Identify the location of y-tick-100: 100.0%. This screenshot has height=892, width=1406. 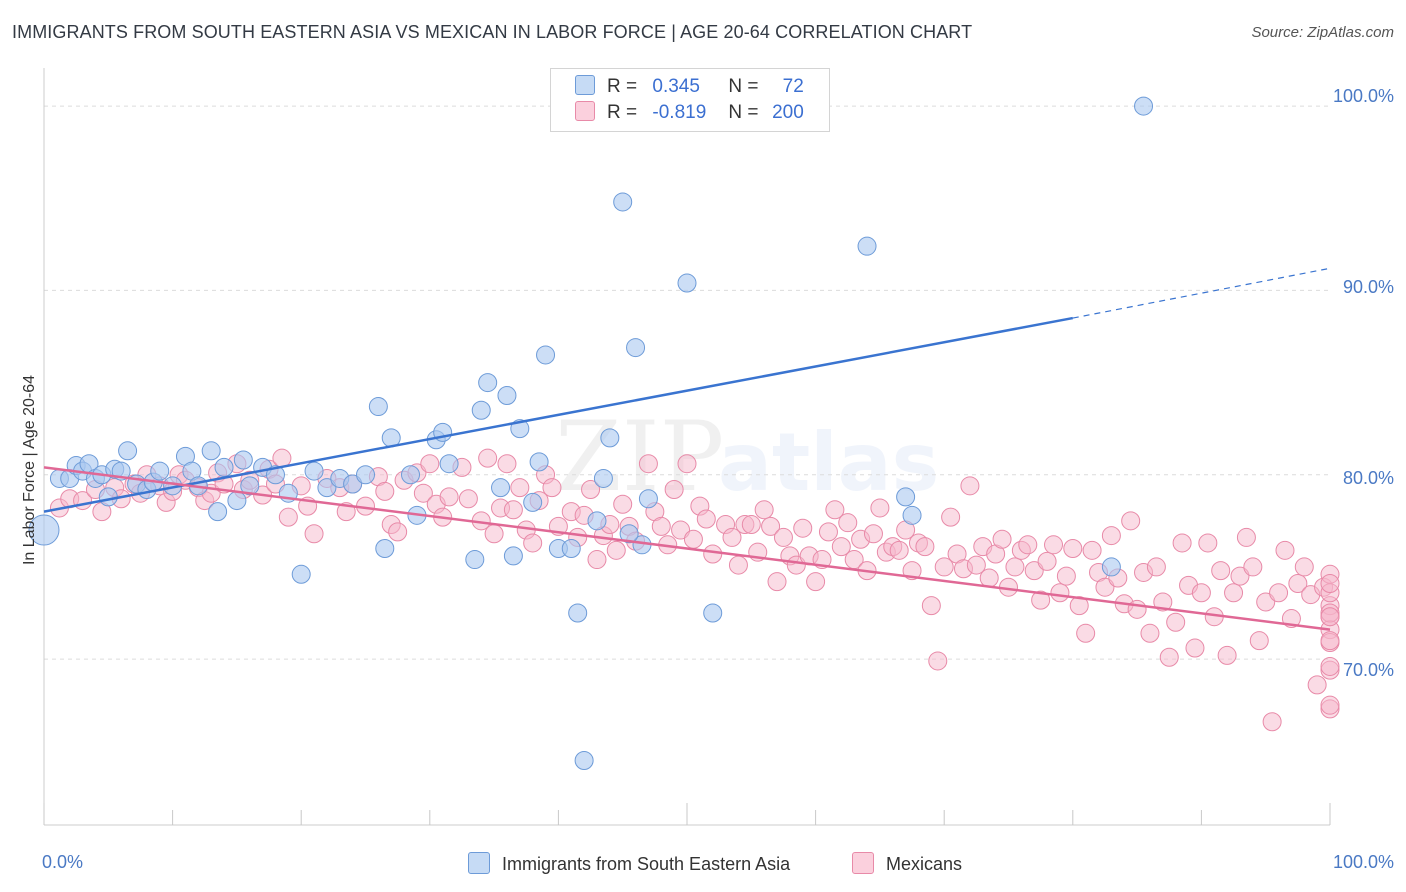
(1363, 96).